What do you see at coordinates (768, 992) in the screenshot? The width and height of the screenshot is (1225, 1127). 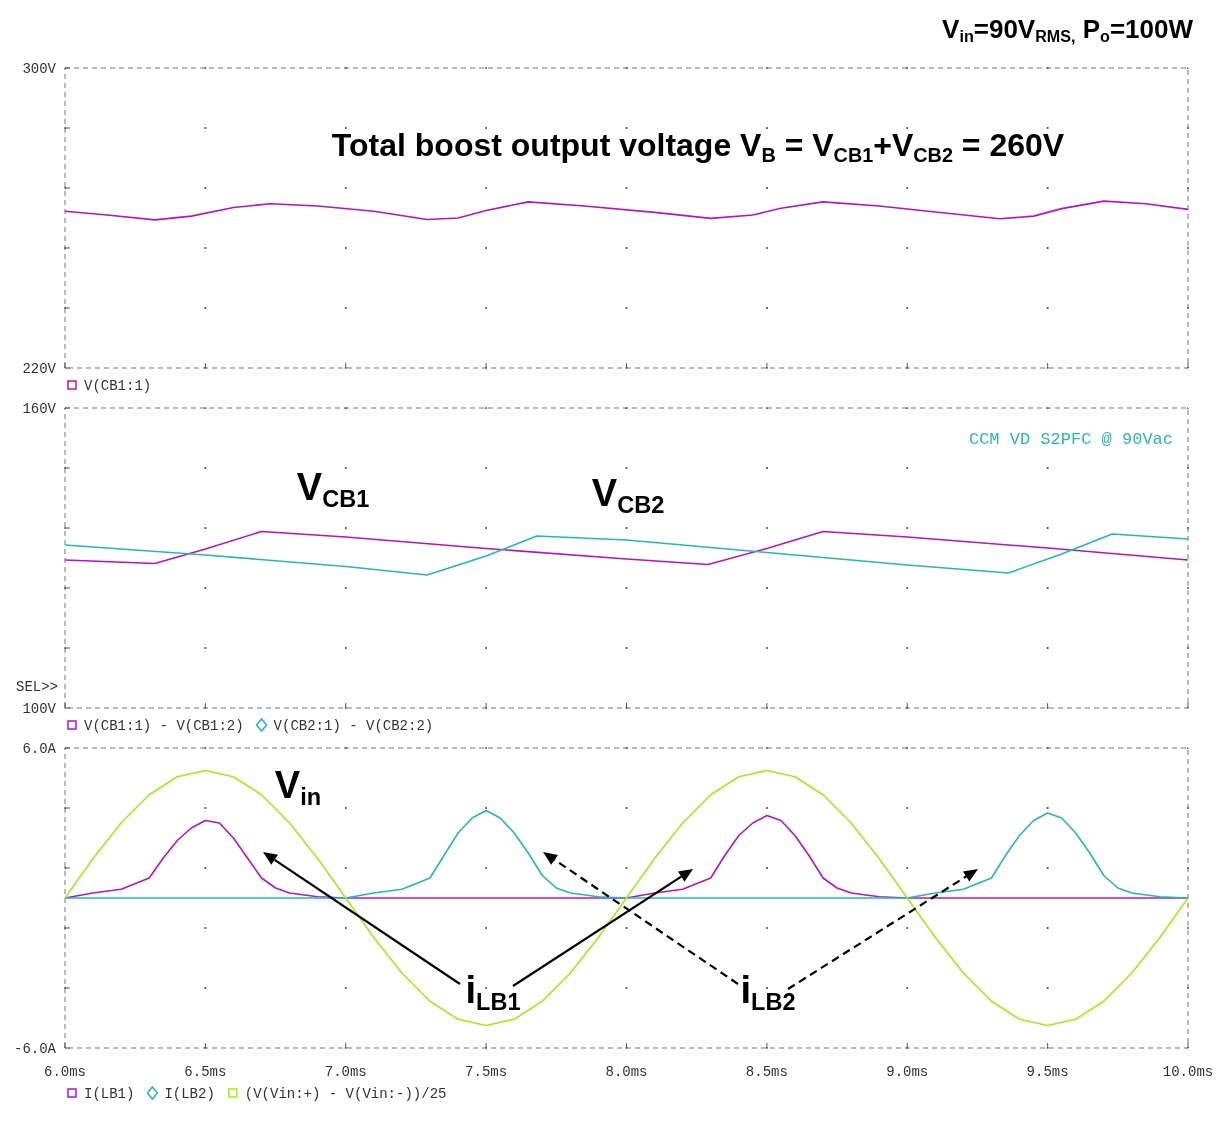 I see `annotation: i$_{LB2}$` at bounding box center [768, 992].